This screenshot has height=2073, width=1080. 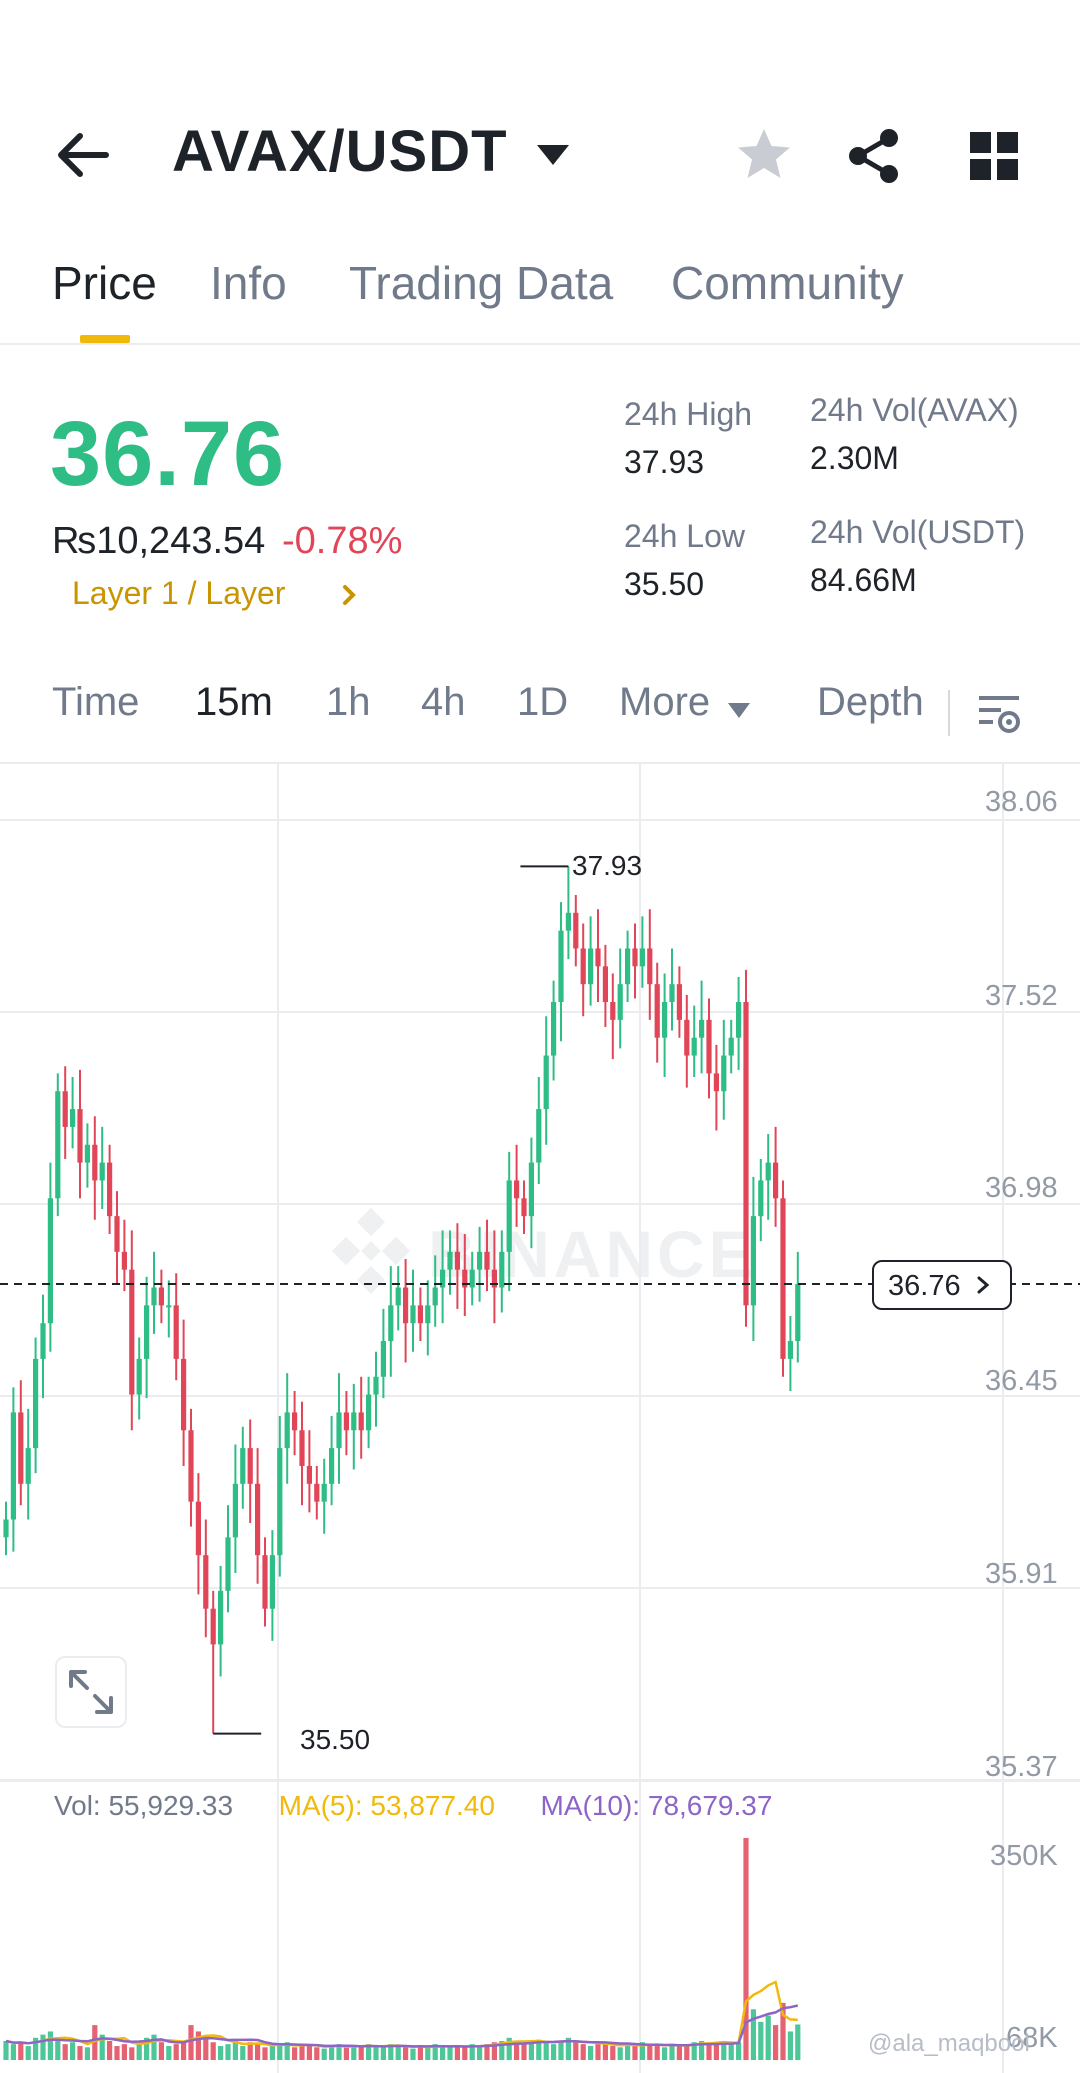 What do you see at coordinates (104, 283) in the screenshot?
I see `tab-price: Price` at bounding box center [104, 283].